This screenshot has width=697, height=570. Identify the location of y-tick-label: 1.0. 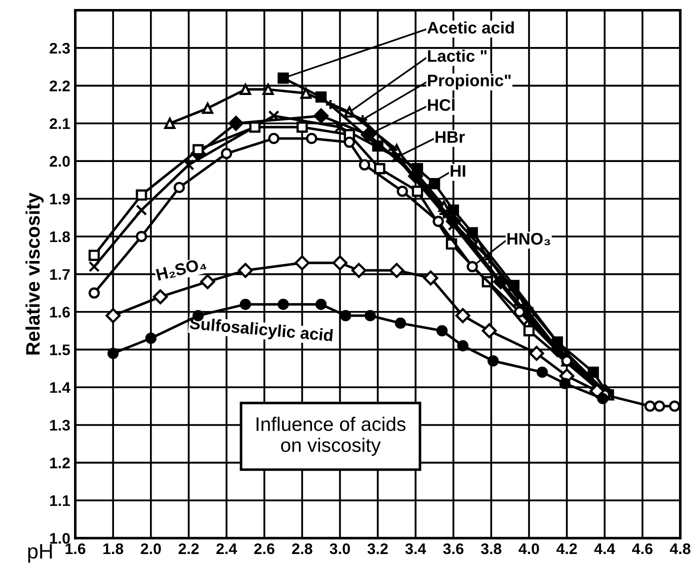
(60, 538).